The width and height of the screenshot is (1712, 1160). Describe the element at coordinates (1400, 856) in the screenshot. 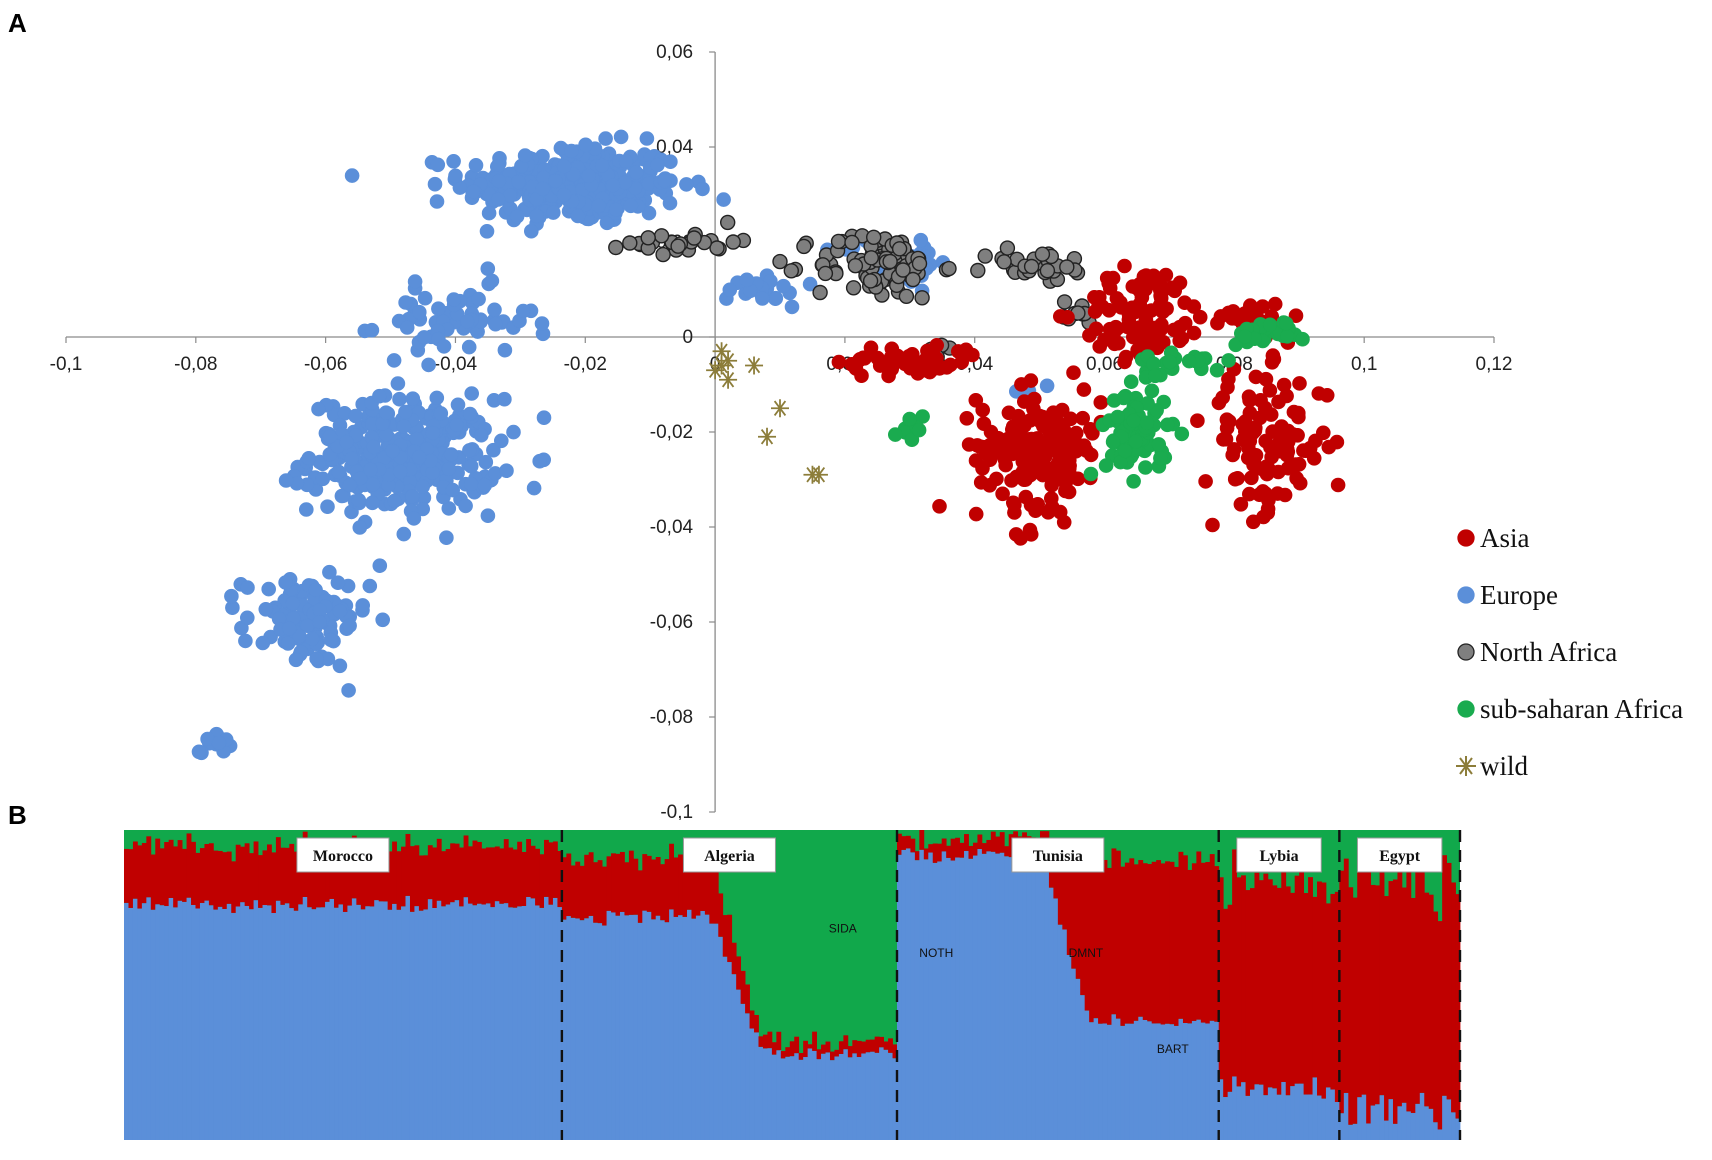

I see `country-label: Egypt` at that location.